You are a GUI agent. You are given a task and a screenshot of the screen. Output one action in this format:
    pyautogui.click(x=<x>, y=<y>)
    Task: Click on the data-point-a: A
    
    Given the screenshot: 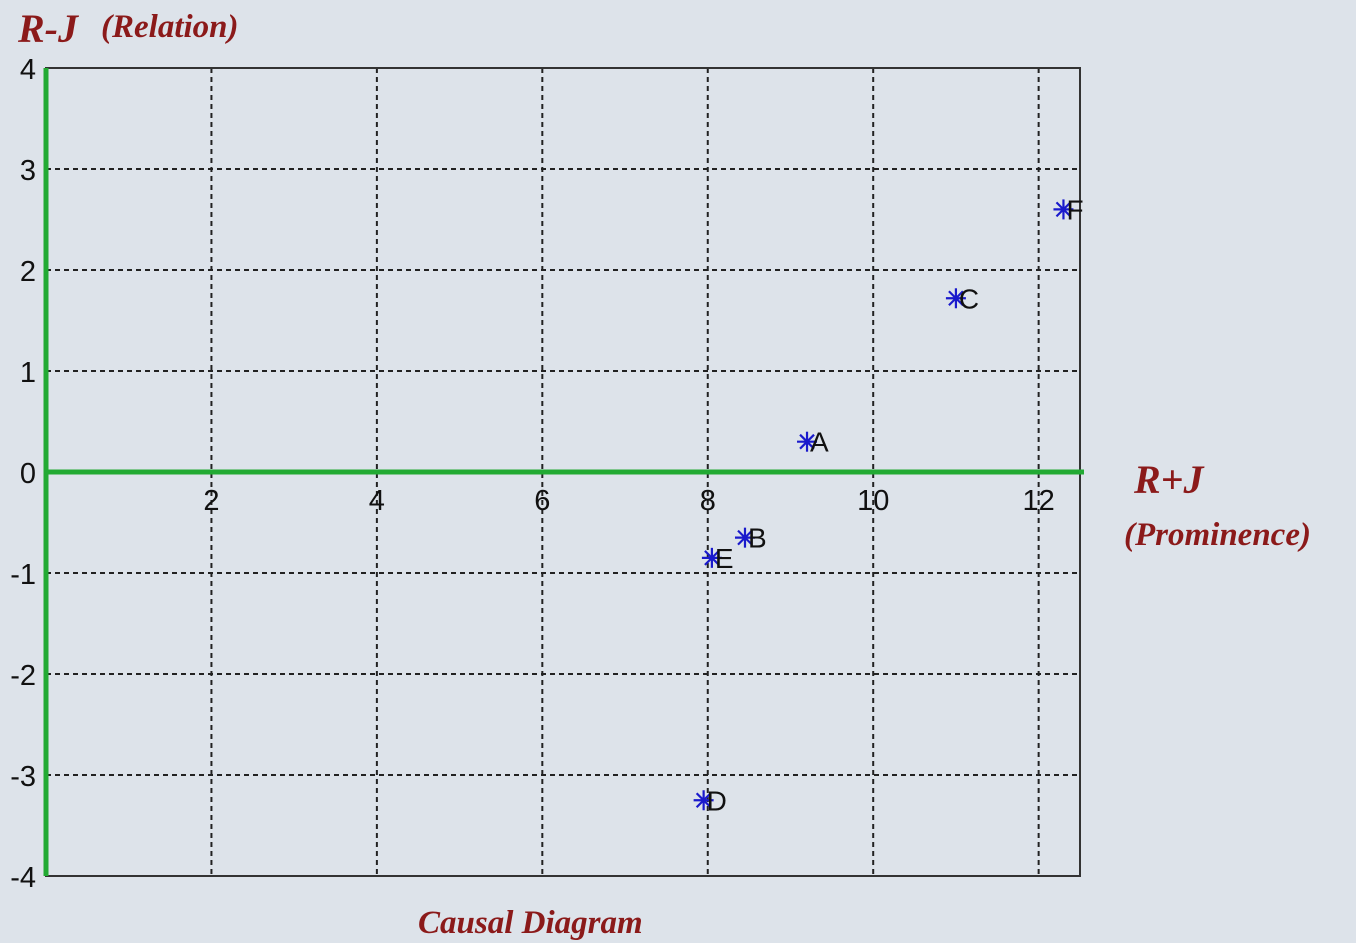 What is the action you would take?
    pyautogui.click(x=813, y=442)
    